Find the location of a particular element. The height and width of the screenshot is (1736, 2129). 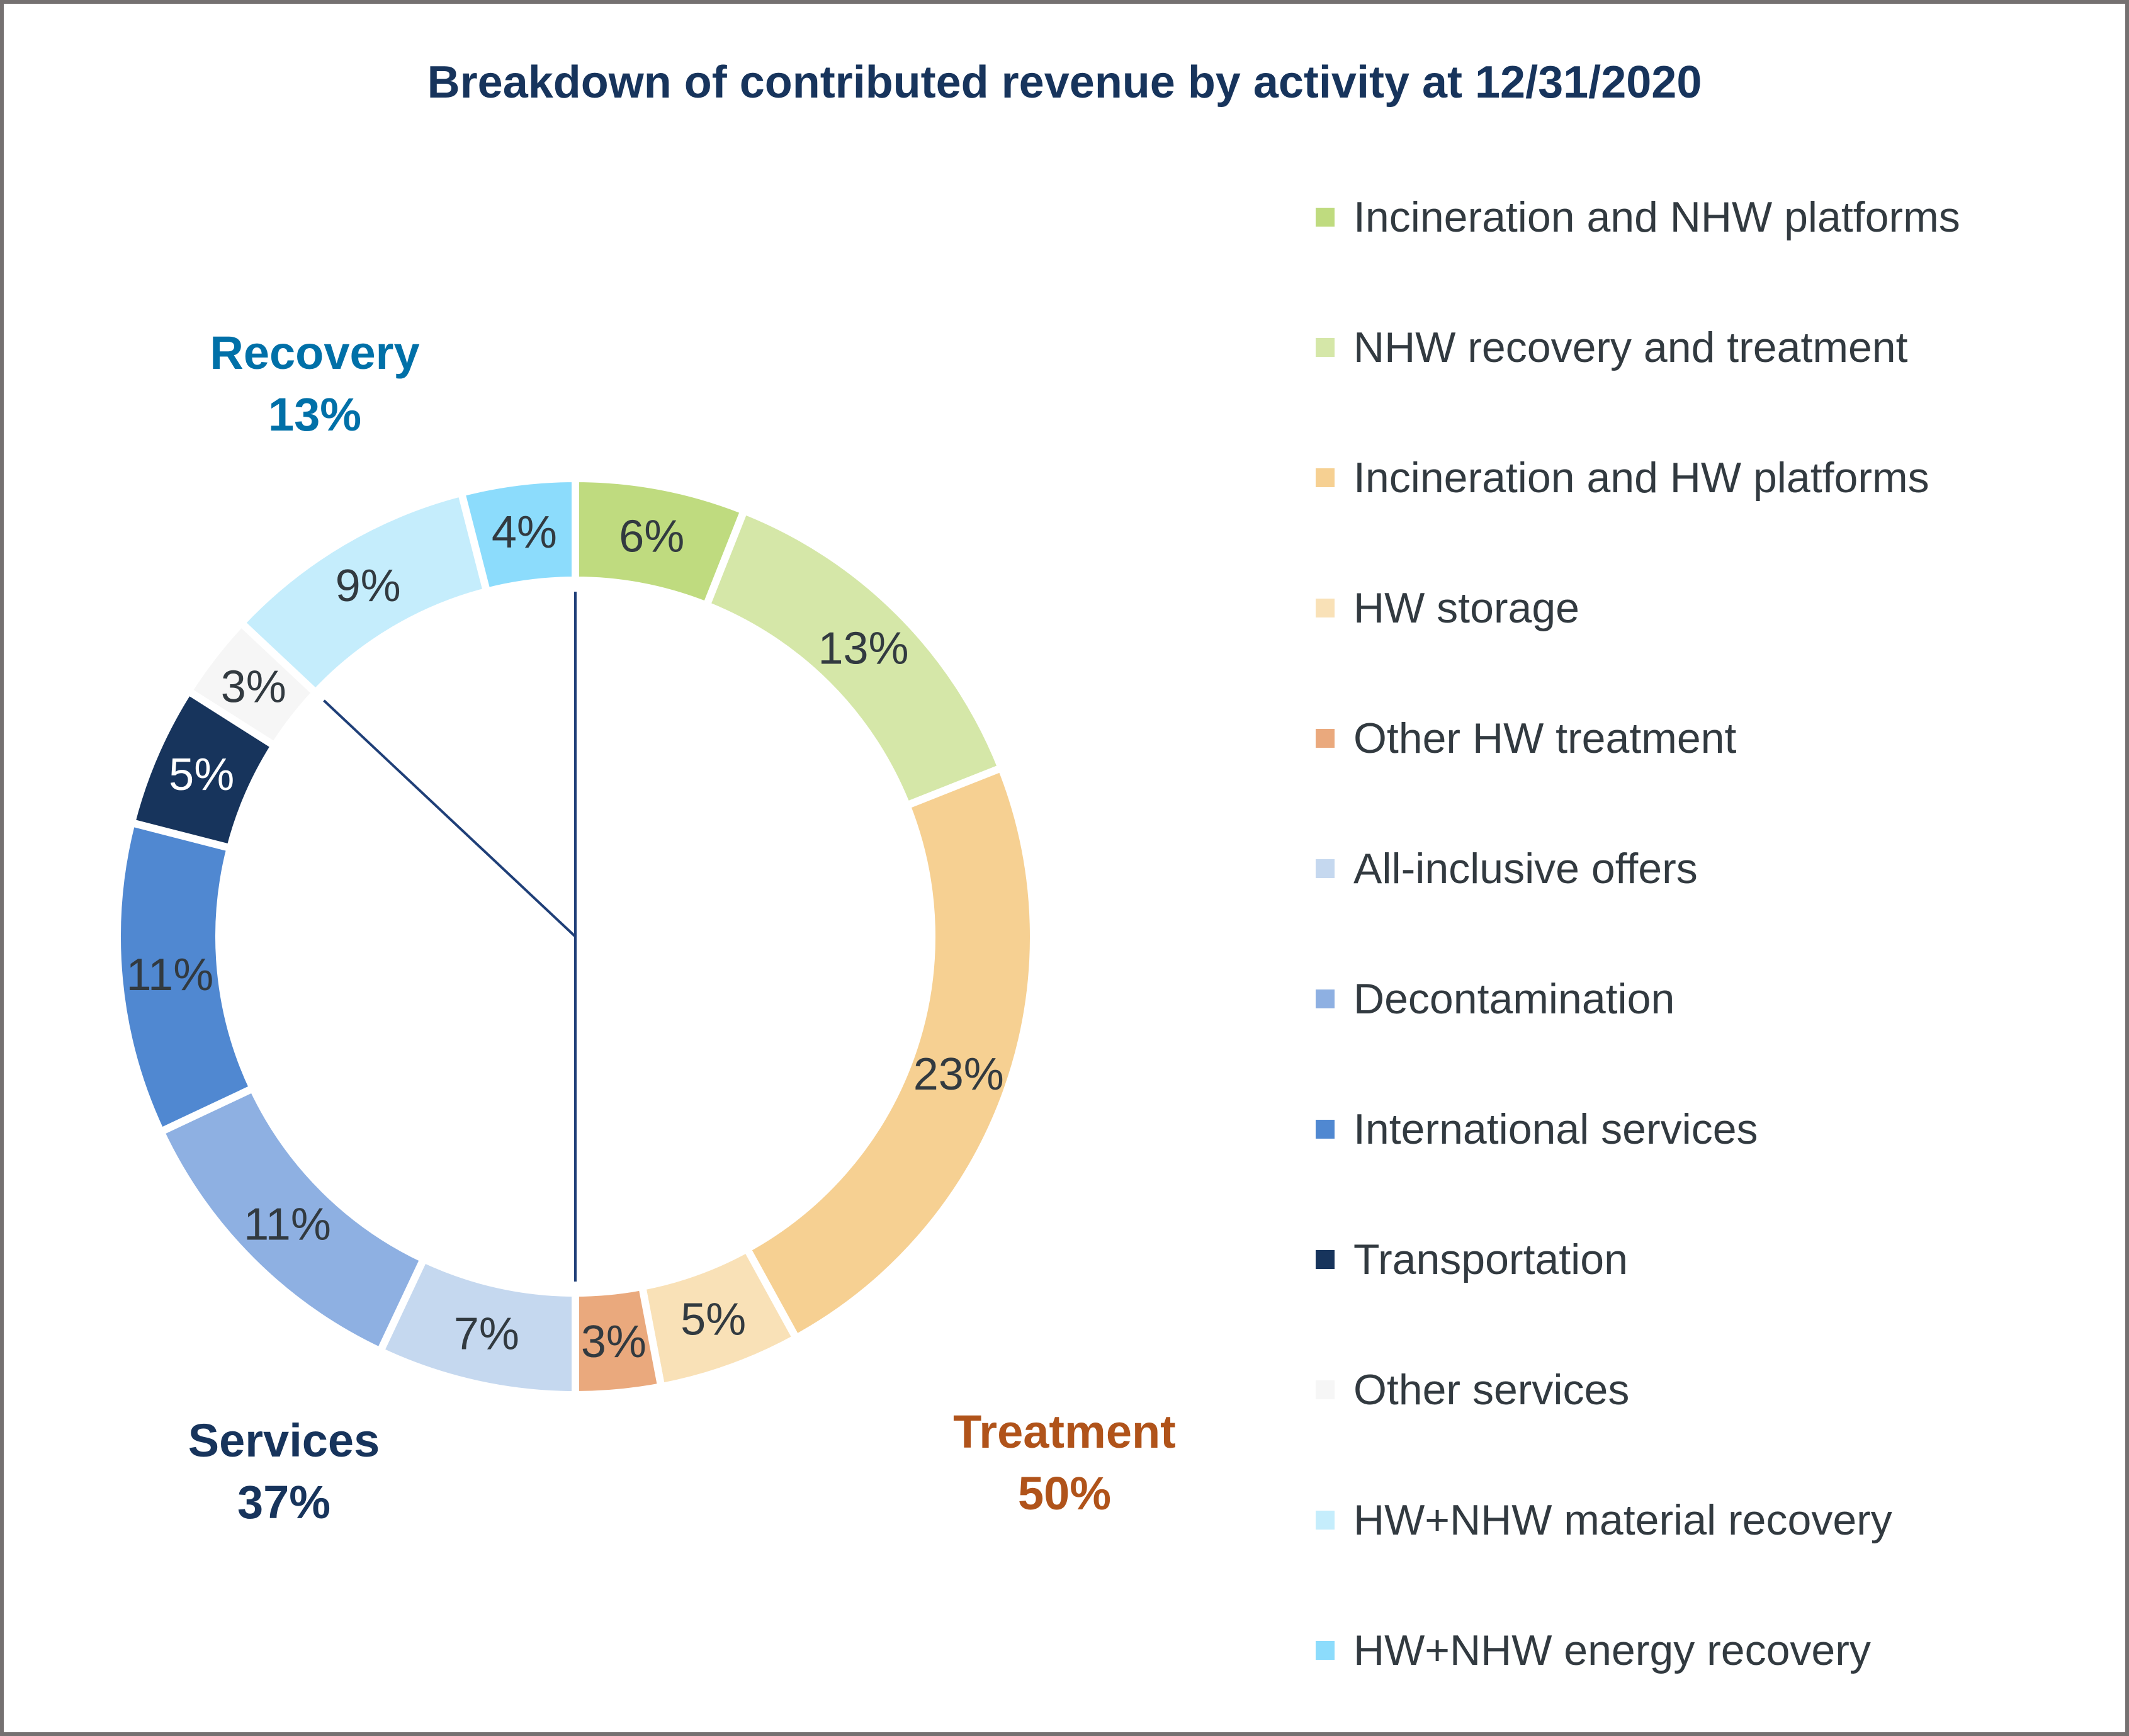

legend-item: Other services is located at coordinates (1472, 1389).